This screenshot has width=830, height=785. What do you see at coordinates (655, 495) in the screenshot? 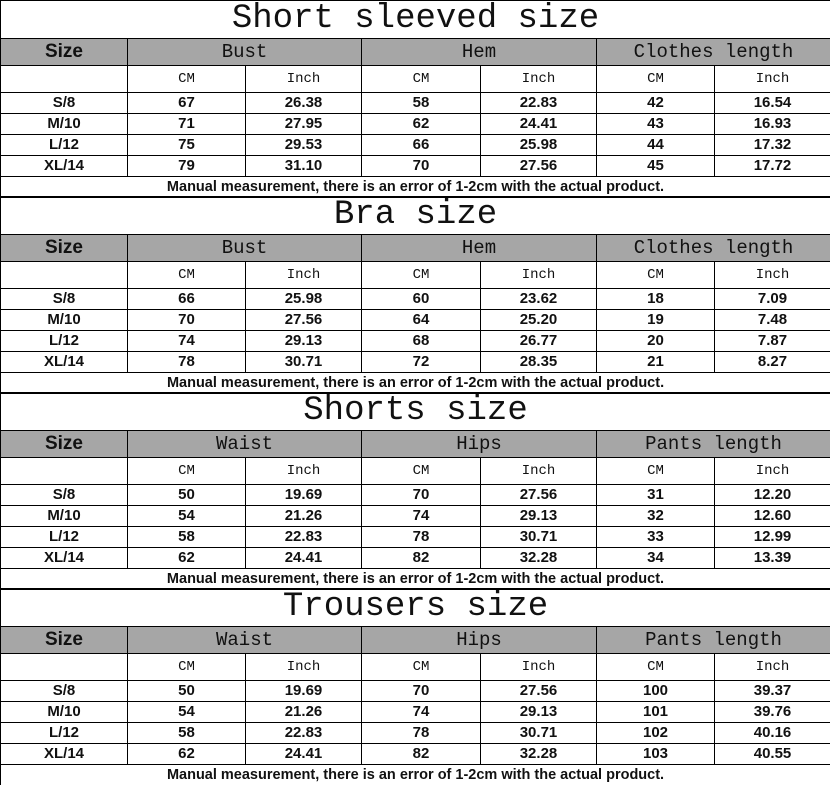
I see `measurement-cell: 31` at bounding box center [655, 495].